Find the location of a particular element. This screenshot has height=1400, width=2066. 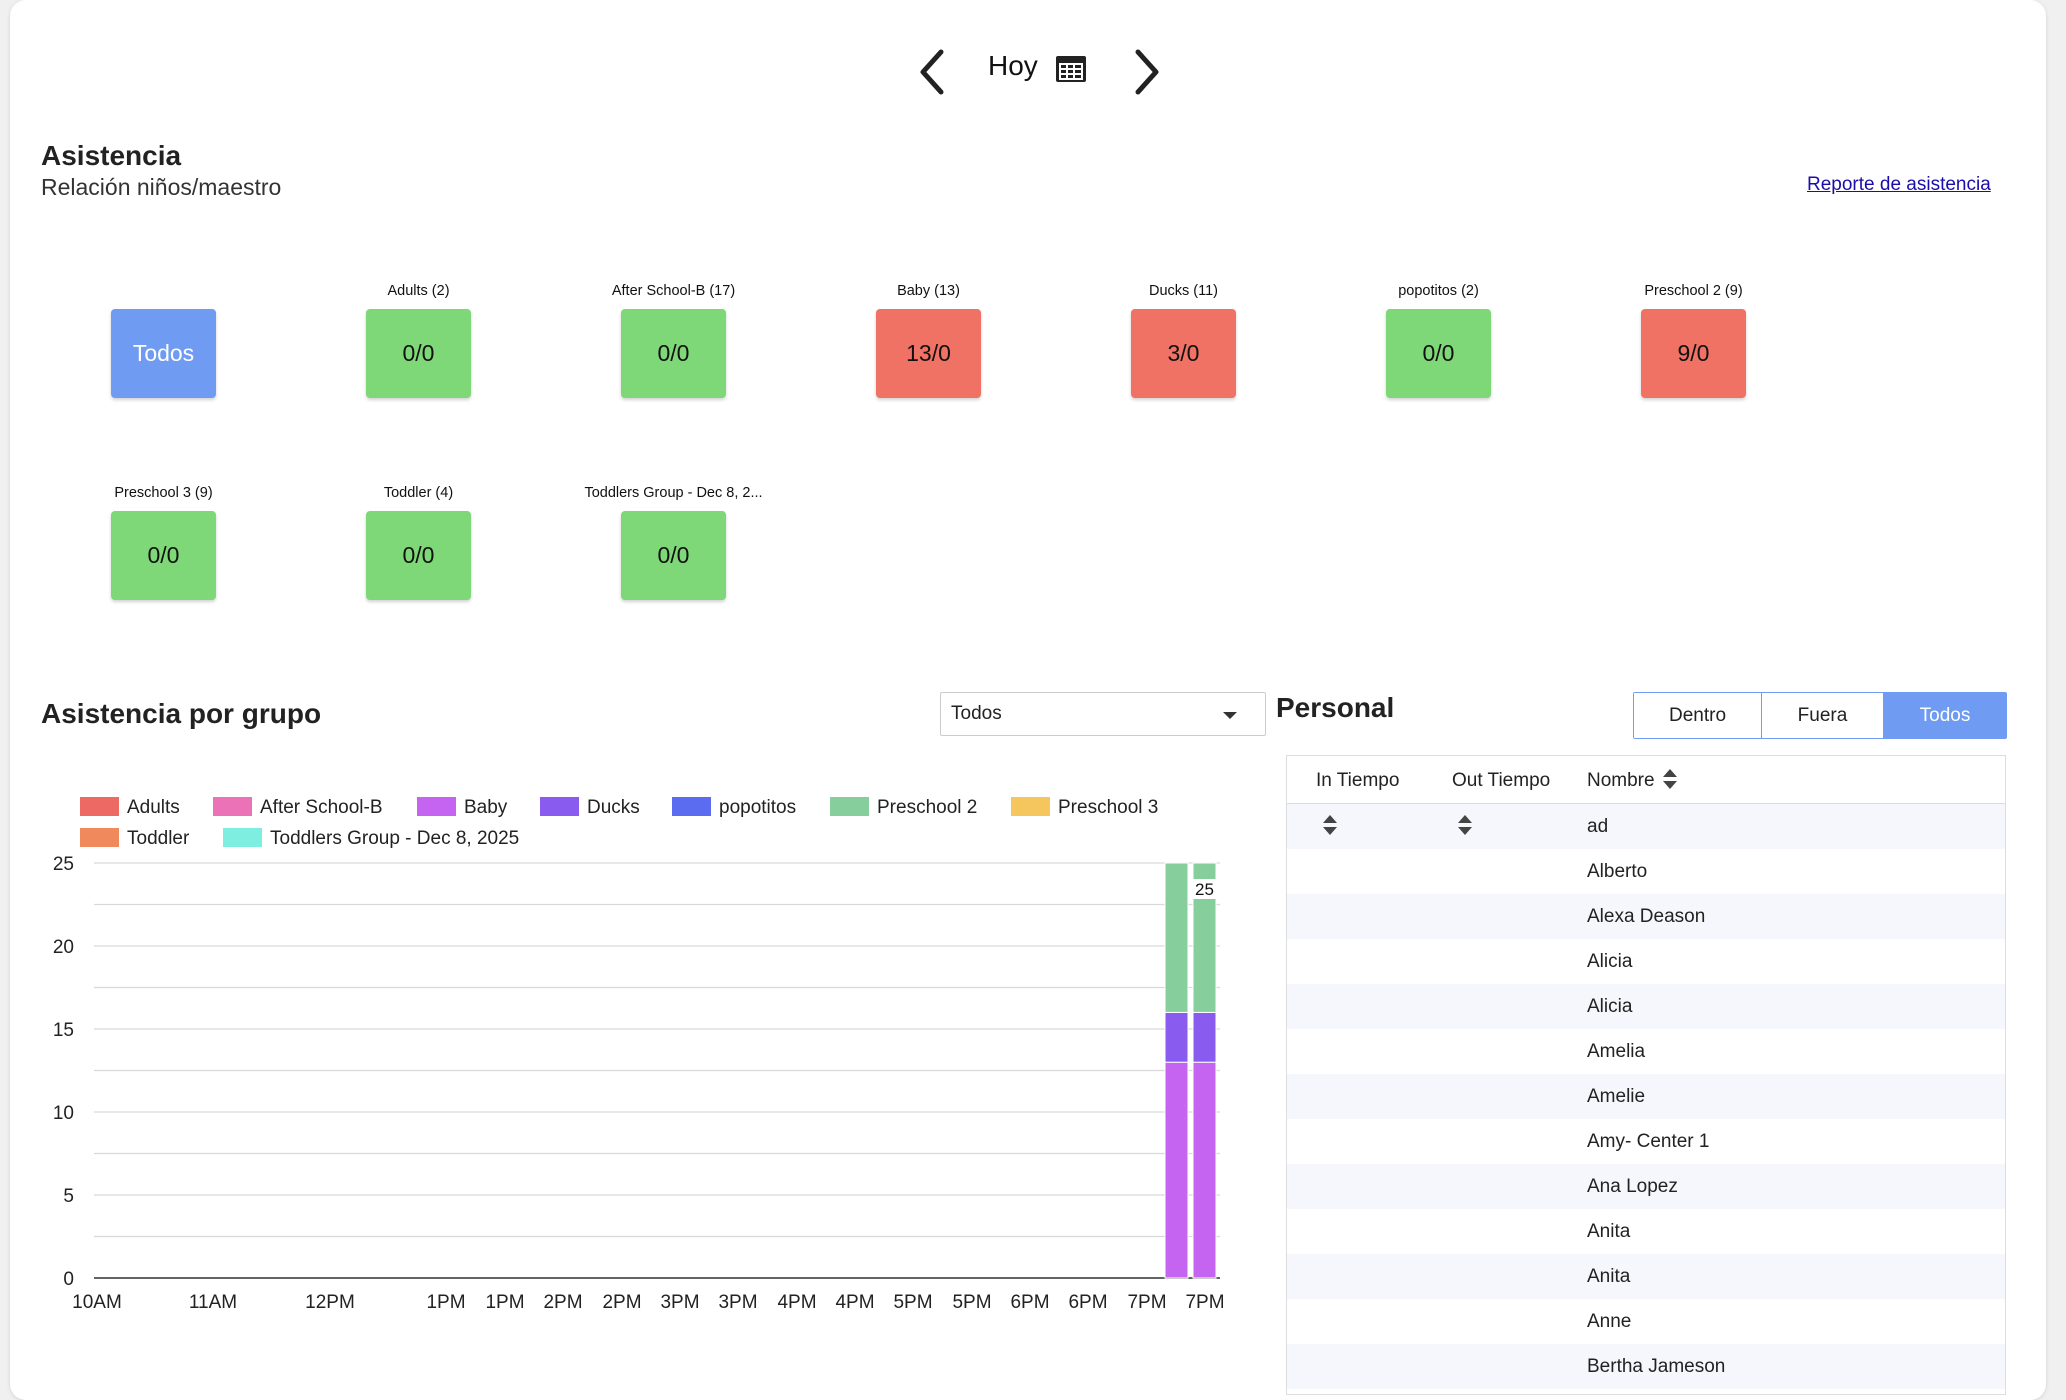

legend-label: Preschool 3 is located at coordinates (1108, 807).